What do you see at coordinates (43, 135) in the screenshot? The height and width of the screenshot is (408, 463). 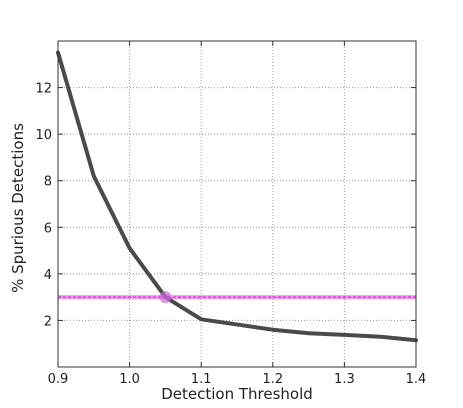 I see `y-tick-label: 10` at bounding box center [43, 135].